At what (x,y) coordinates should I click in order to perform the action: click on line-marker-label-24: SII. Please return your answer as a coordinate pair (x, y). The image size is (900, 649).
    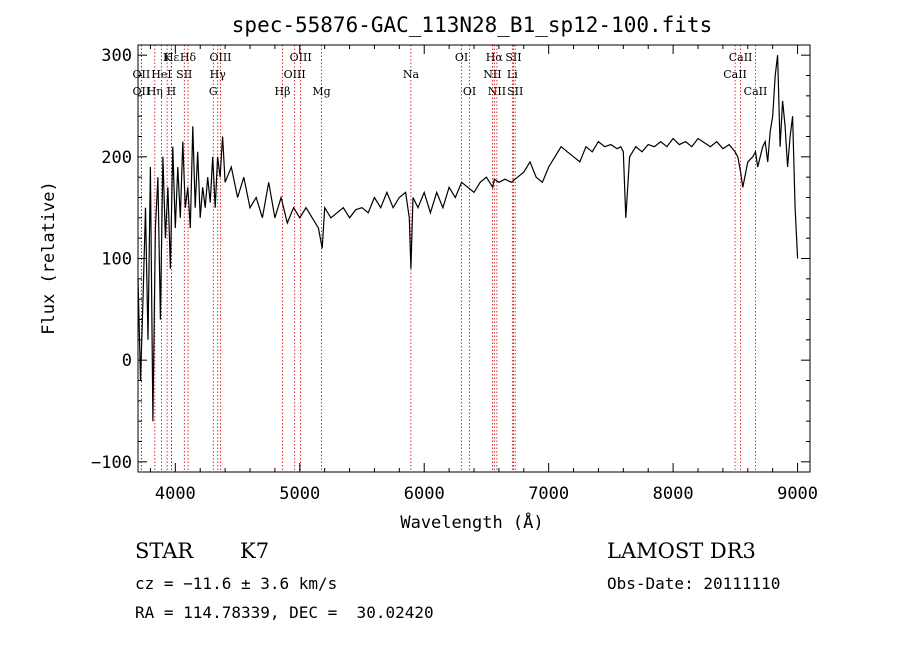
    Looking at the image, I should click on (515, 91).